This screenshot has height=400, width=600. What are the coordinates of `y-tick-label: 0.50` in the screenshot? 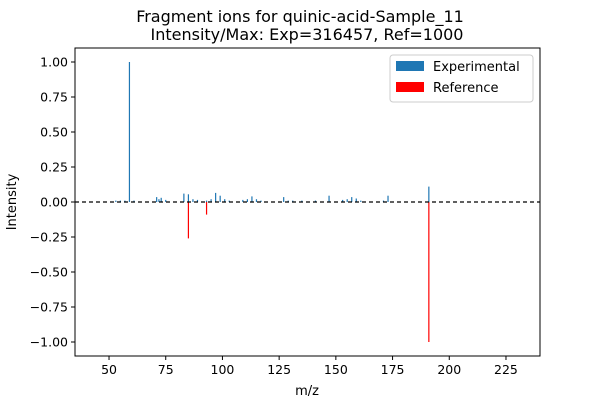 It's located at (54, 132).